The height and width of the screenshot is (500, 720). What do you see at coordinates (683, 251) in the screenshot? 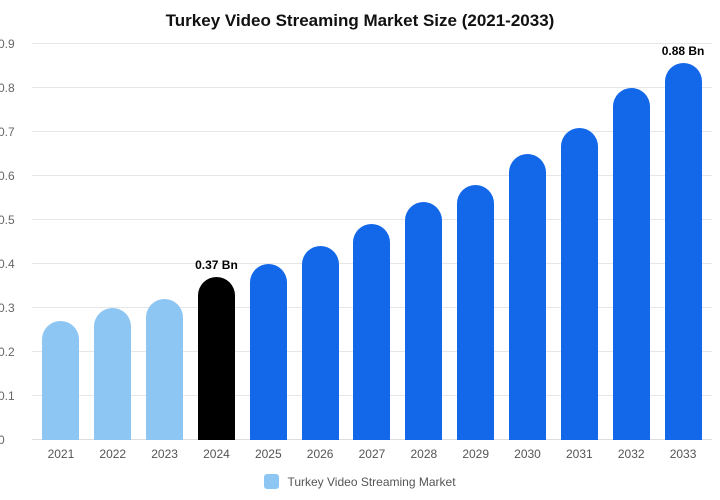
I see `bar-2033` at bounding box center [683, 251].